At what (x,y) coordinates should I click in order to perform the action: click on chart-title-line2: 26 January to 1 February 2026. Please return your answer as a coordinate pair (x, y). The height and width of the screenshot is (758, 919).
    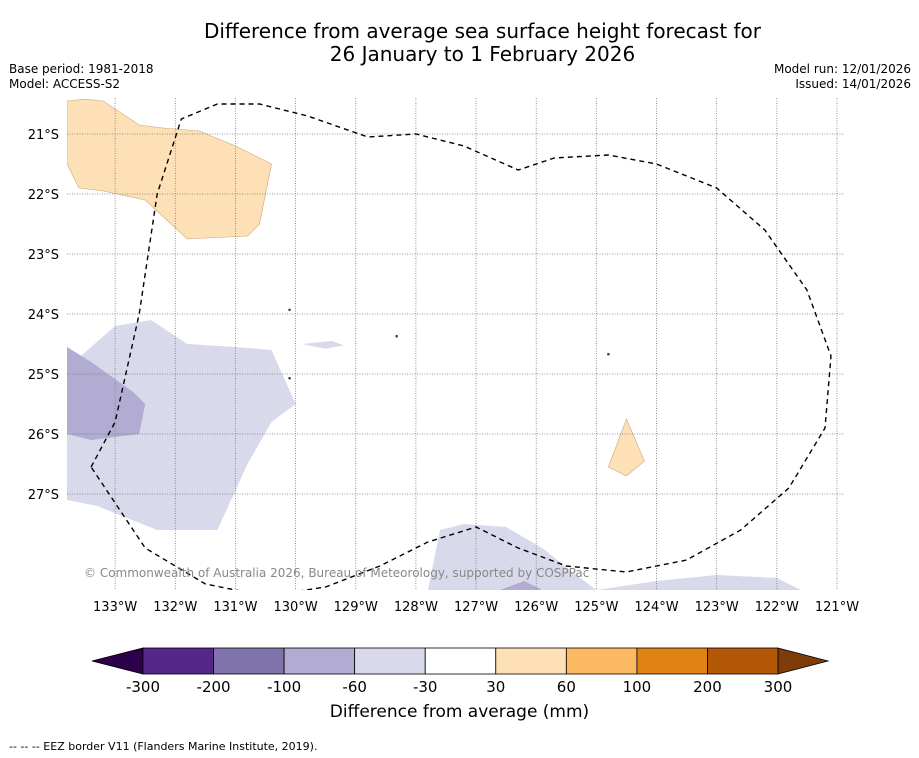
    Looking at the image, I should click on (482, 54).